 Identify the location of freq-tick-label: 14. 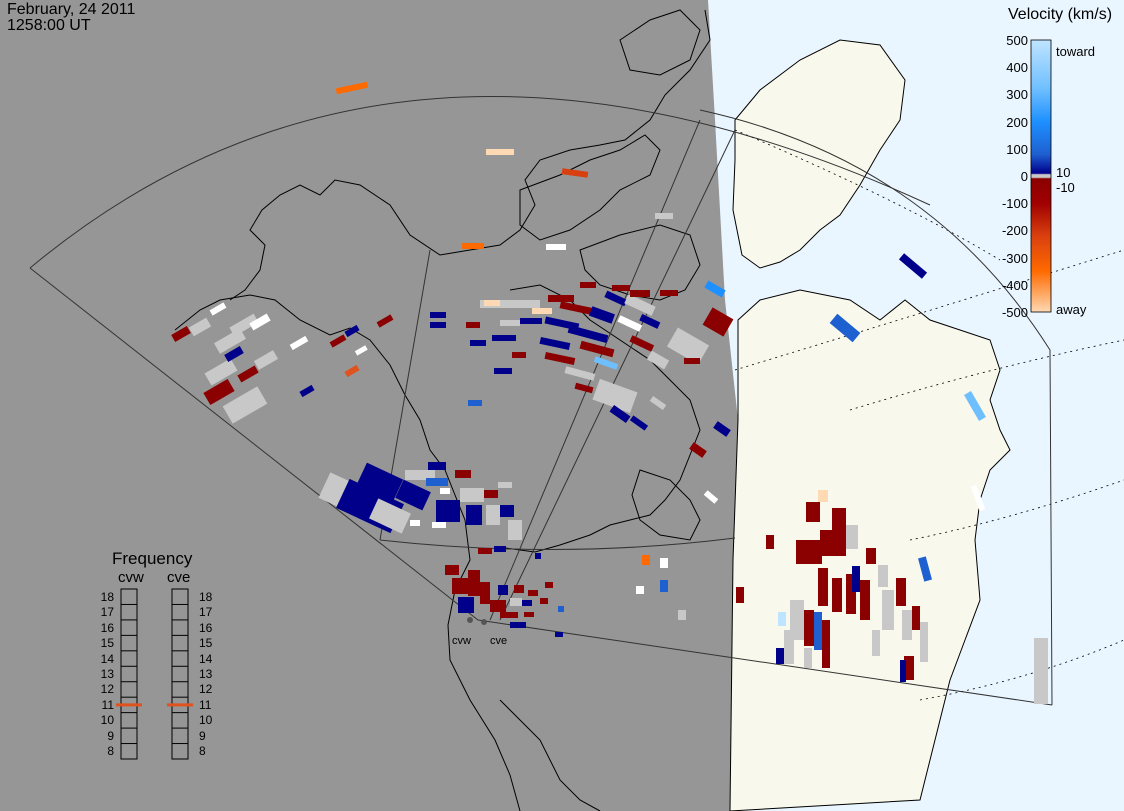
(107, 658).